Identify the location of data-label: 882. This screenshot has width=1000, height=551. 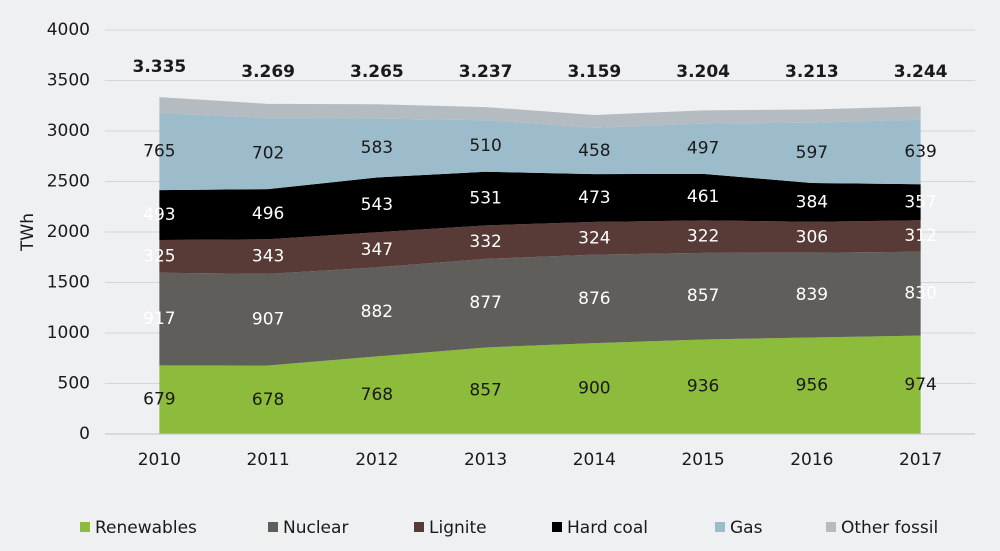
(377, 312).